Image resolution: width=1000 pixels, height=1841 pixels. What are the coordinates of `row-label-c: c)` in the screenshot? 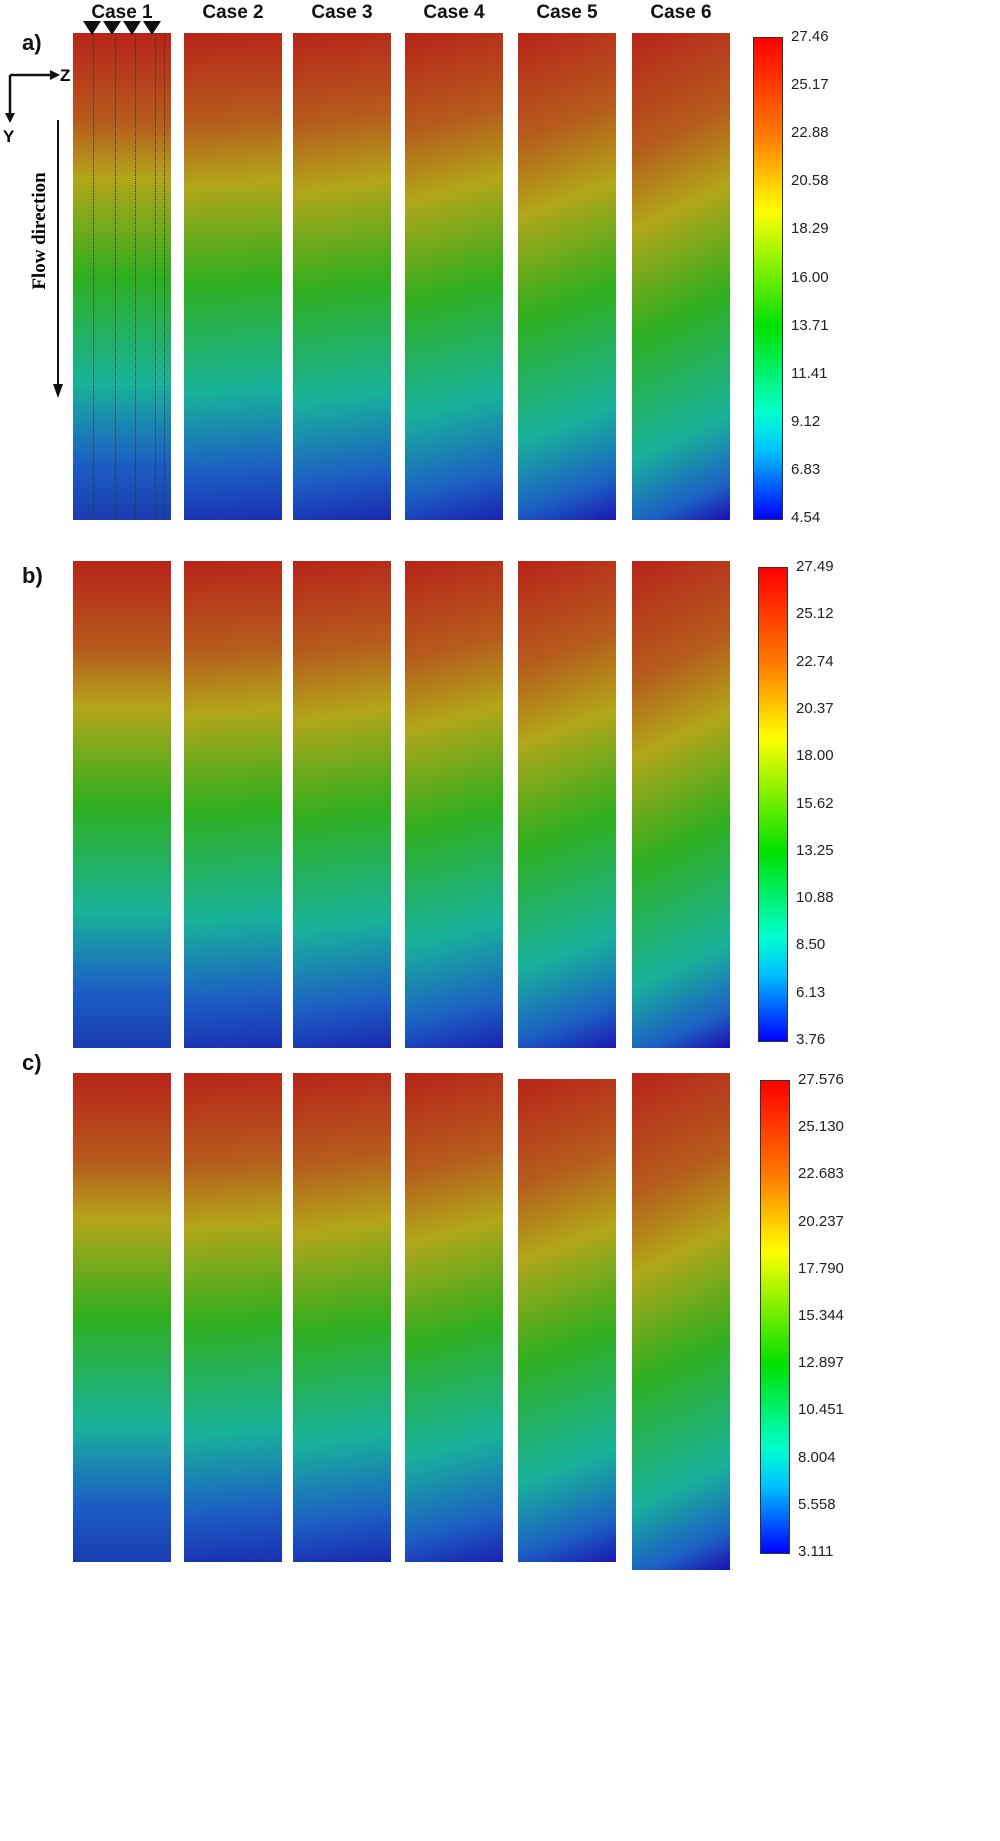 It's located at (32, 1062).